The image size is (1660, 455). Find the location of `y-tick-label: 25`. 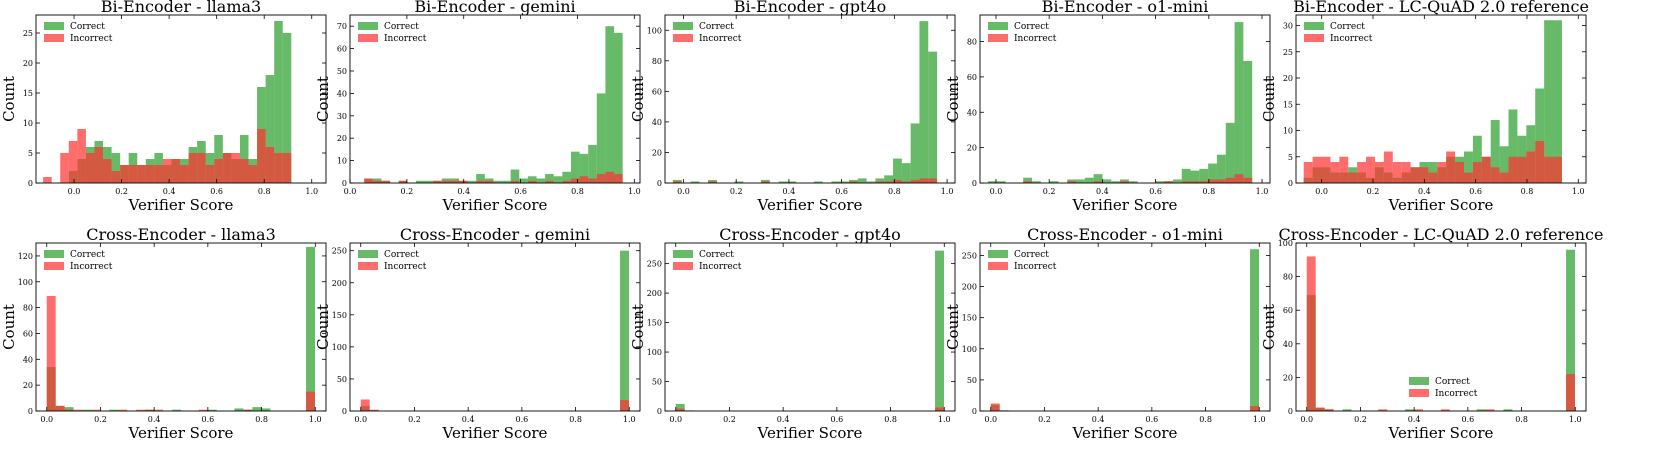

y-tick-label: 25 is located at coordinates (1288, 52).